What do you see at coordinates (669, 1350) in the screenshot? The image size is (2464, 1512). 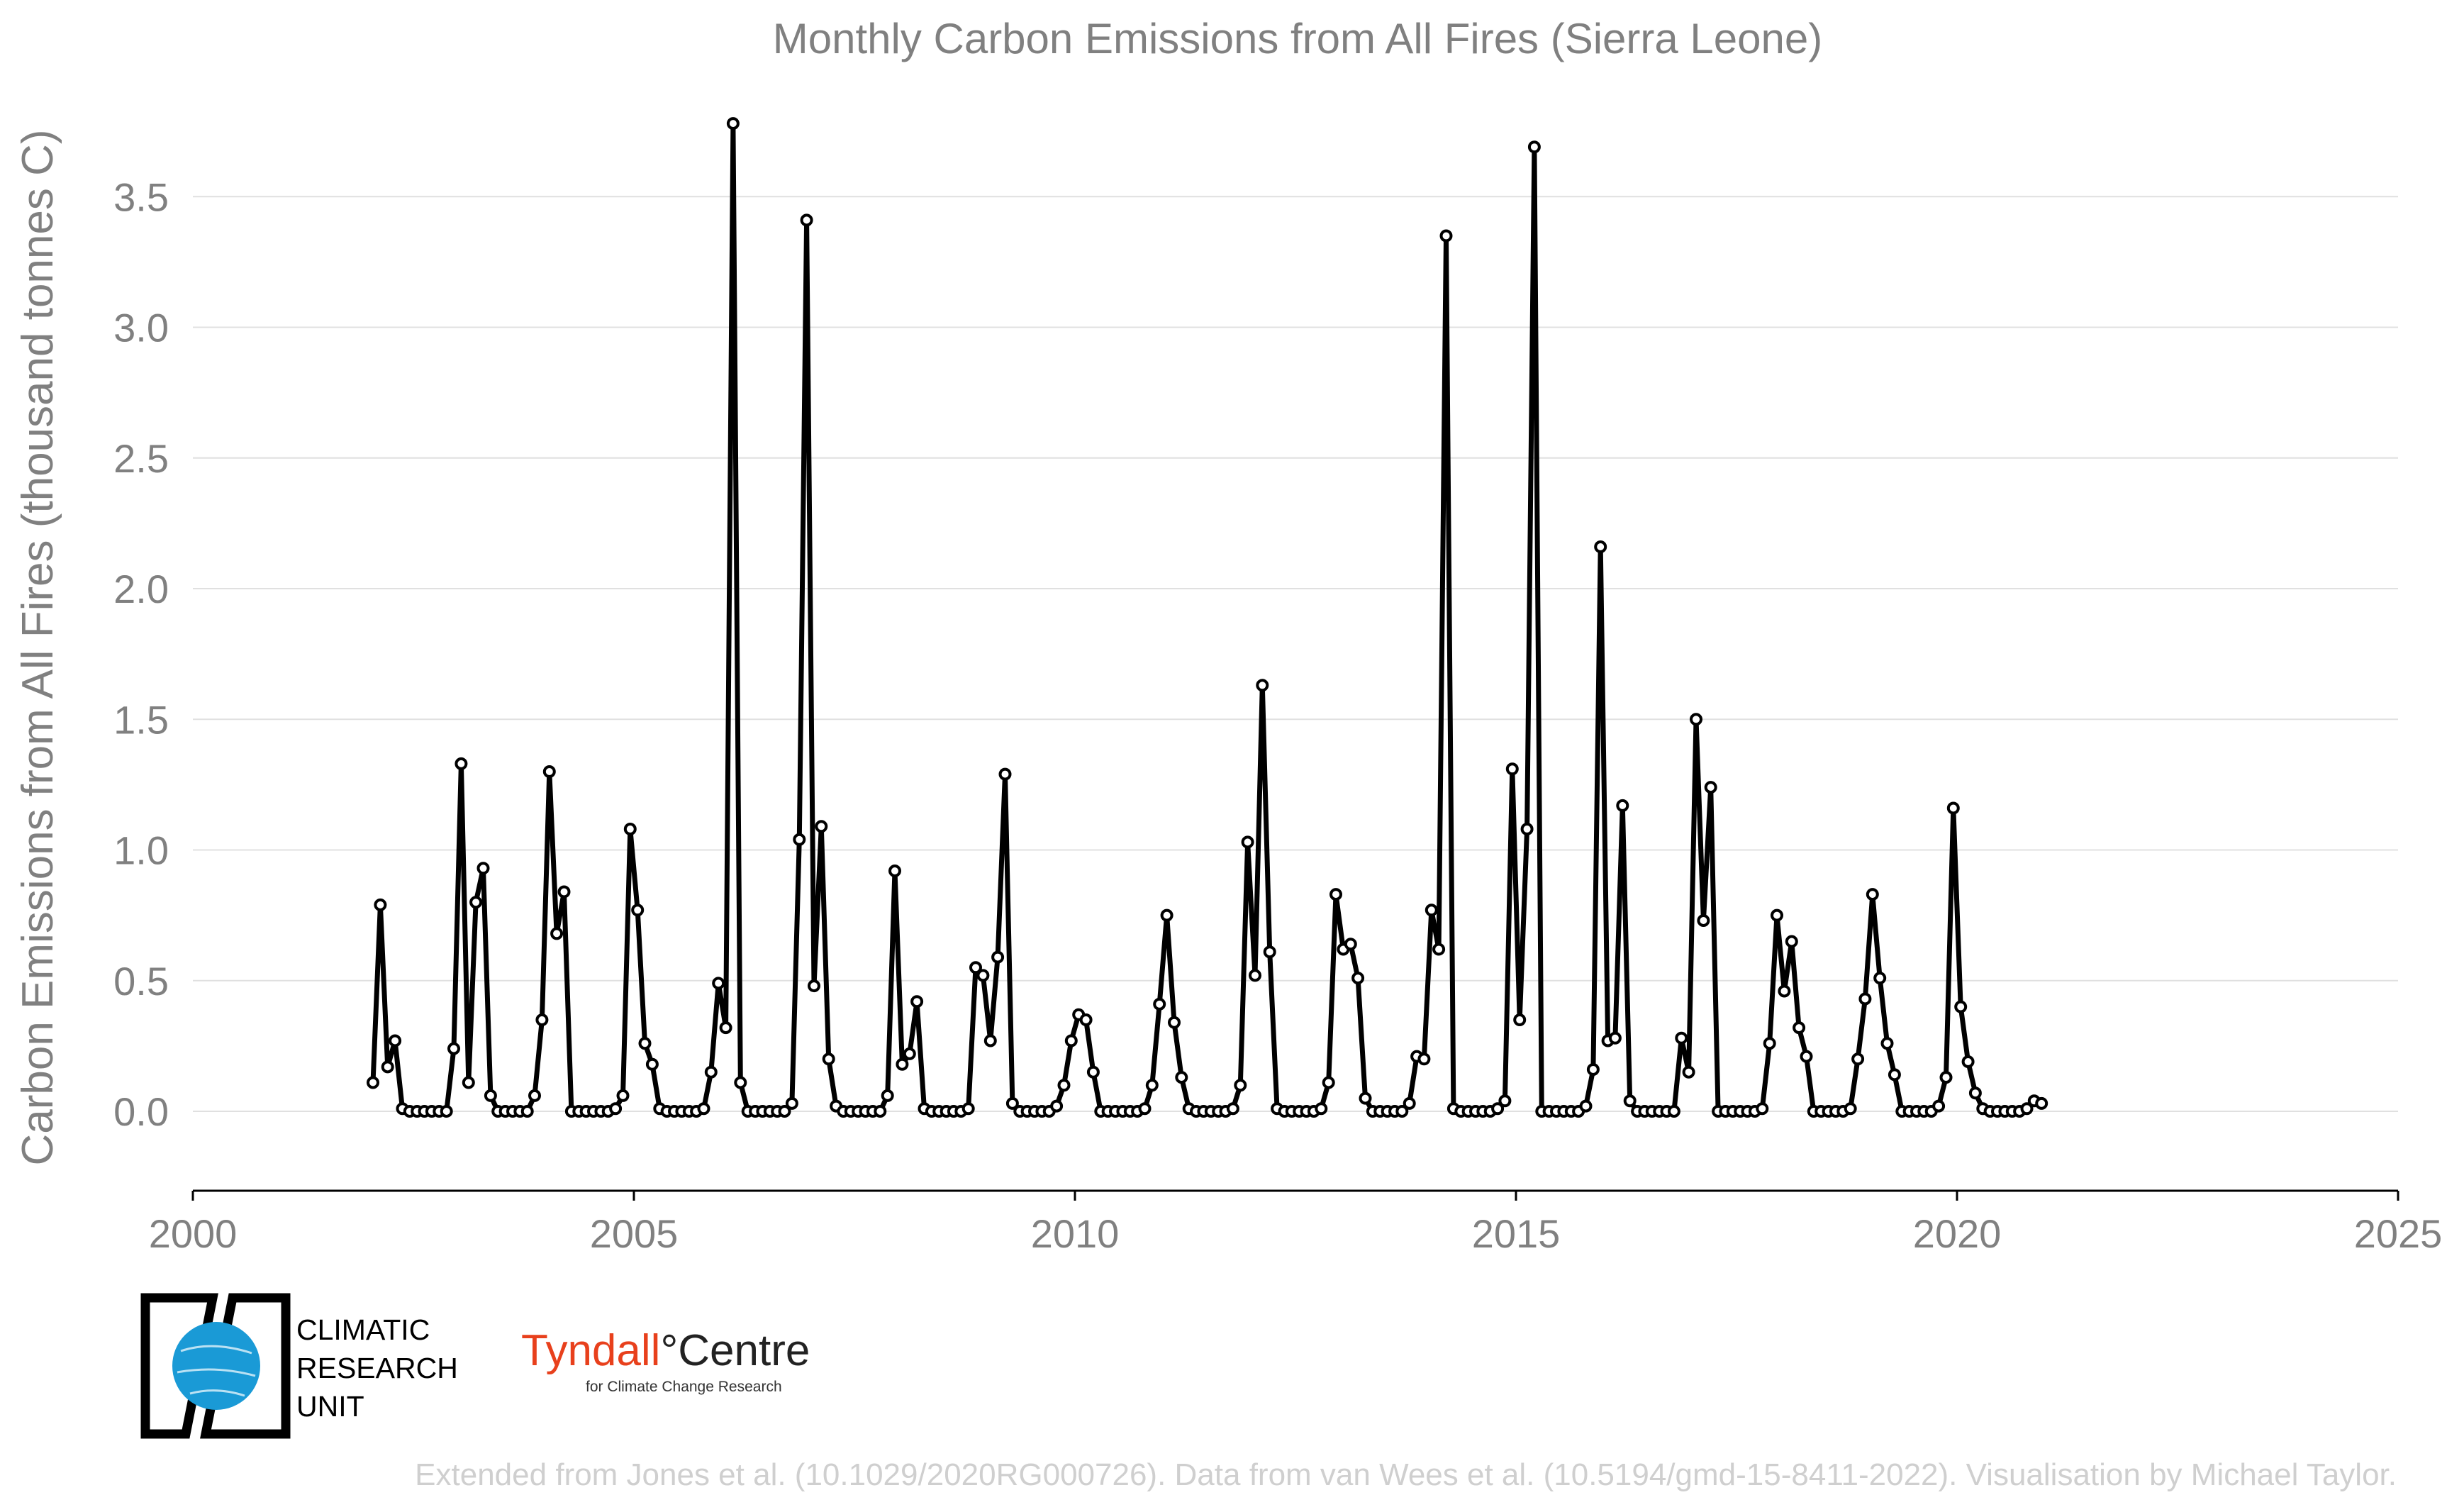 I see `tyndall-logo-degree: °` at bounding box center [669, 1350].